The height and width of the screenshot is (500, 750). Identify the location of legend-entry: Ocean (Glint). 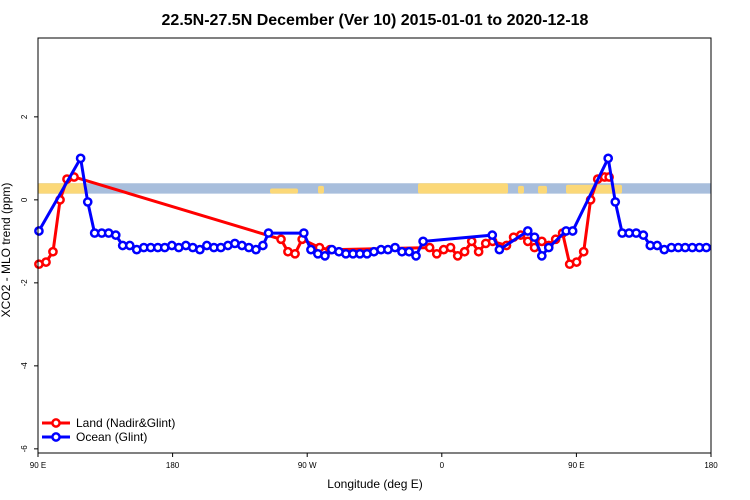
(111, 437).